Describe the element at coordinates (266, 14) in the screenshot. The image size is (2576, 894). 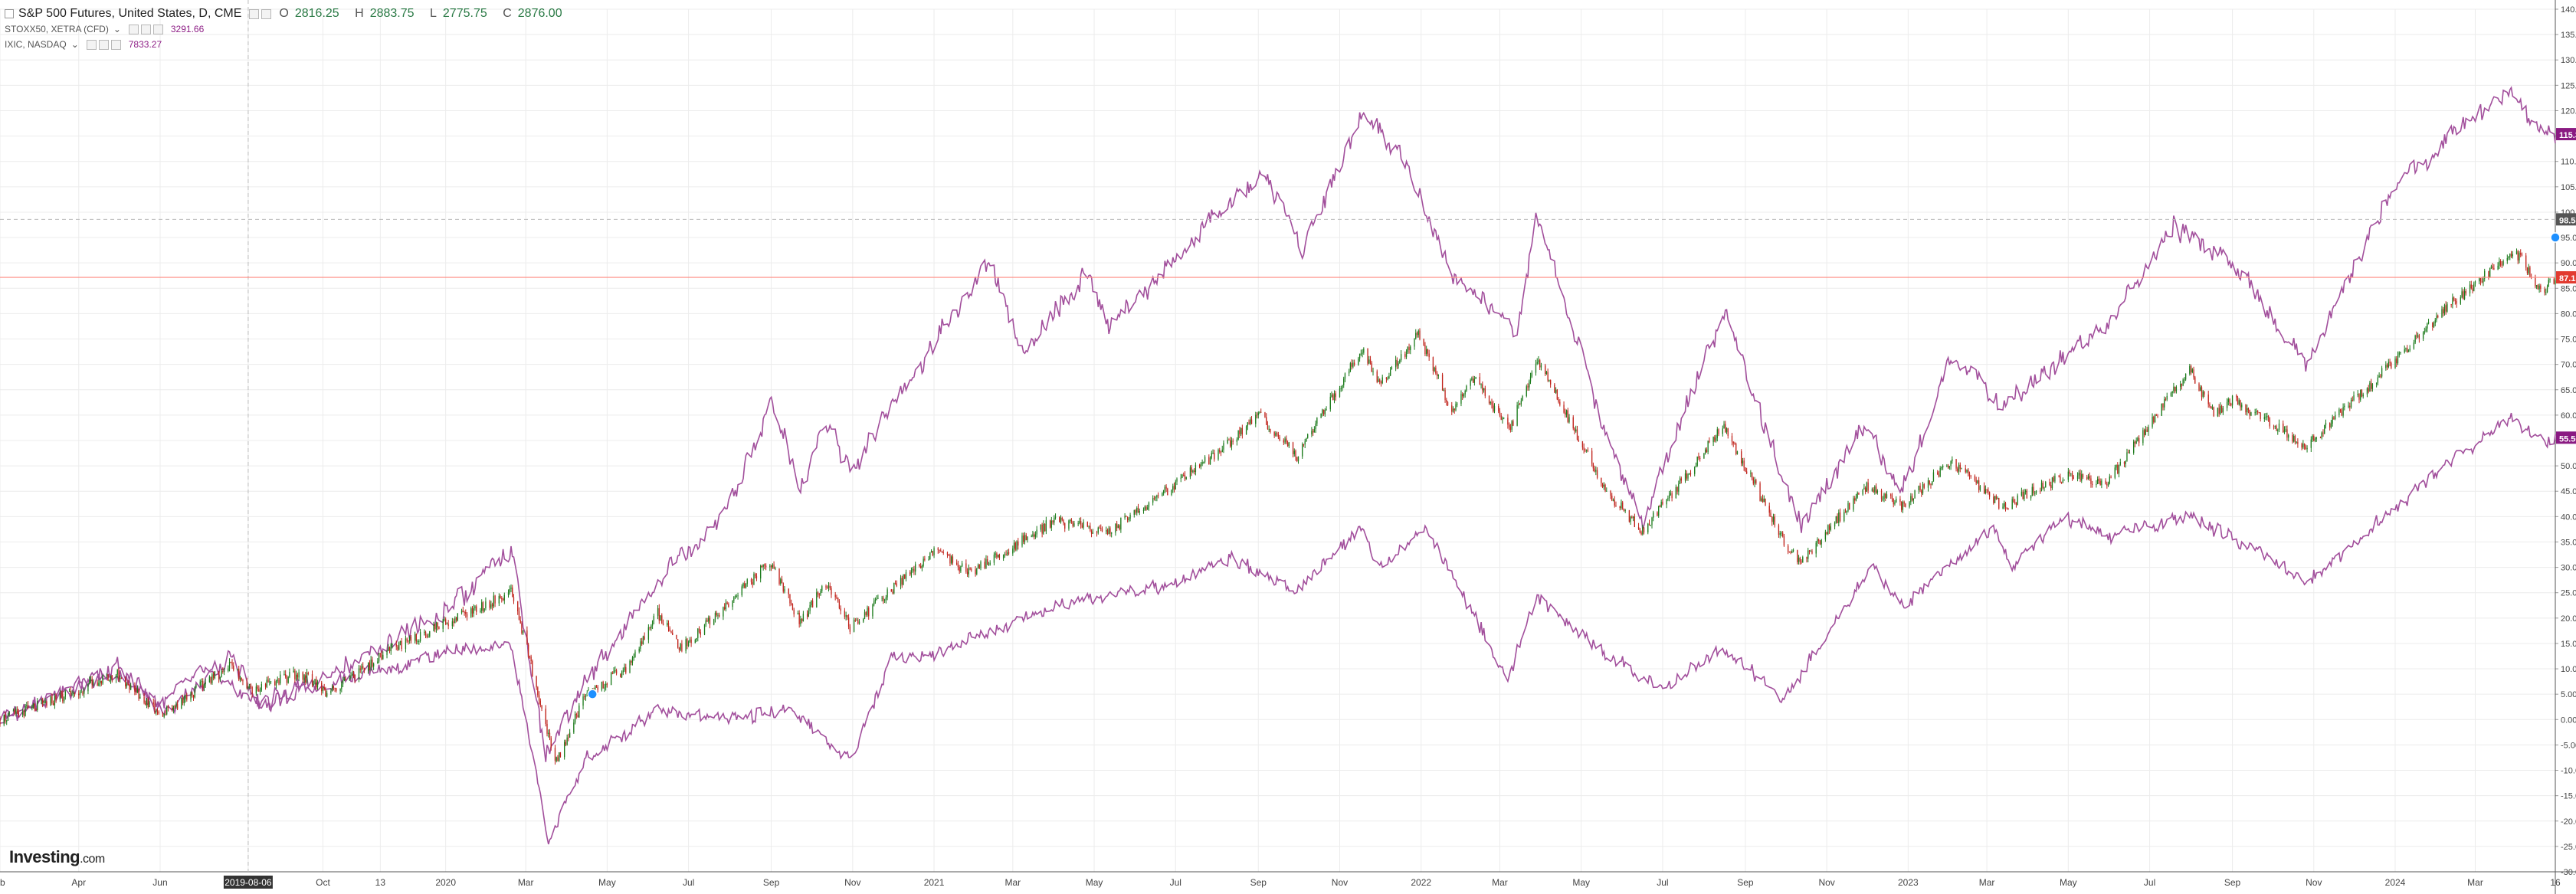
I see `series-settings-button` at that location.